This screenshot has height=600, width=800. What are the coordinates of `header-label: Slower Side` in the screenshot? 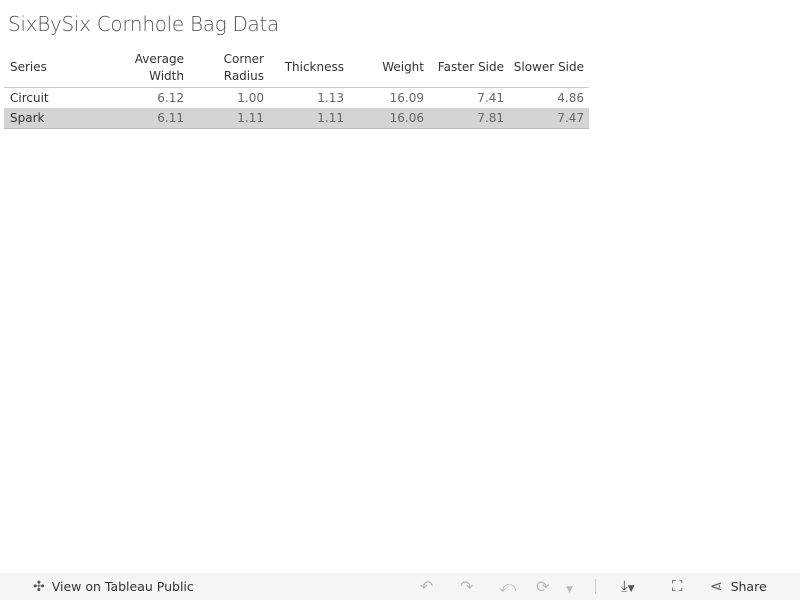 It's located at (548, 67).